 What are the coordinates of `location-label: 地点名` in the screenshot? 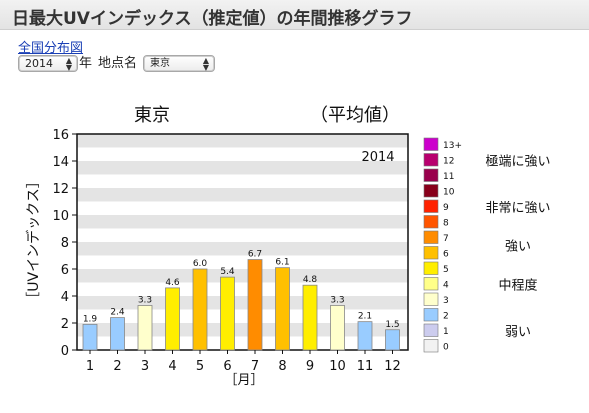 It's located at (118, 63).